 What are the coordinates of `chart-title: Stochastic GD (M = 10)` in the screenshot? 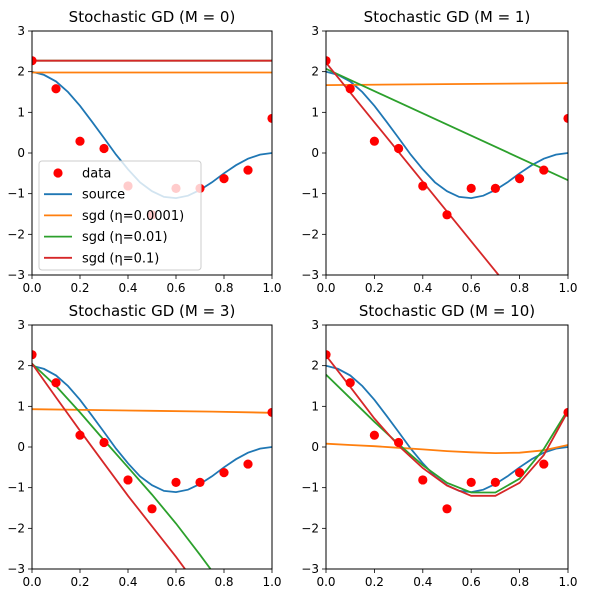 It's located at (447, 311).